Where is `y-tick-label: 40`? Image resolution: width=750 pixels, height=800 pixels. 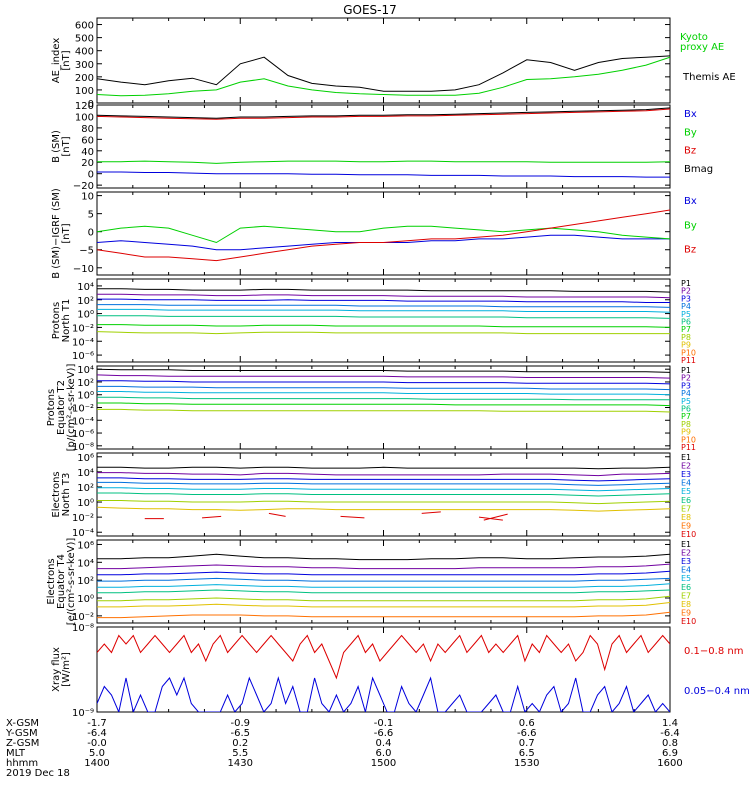 y-tick-label: 40 is located at coordinates (87, 152).